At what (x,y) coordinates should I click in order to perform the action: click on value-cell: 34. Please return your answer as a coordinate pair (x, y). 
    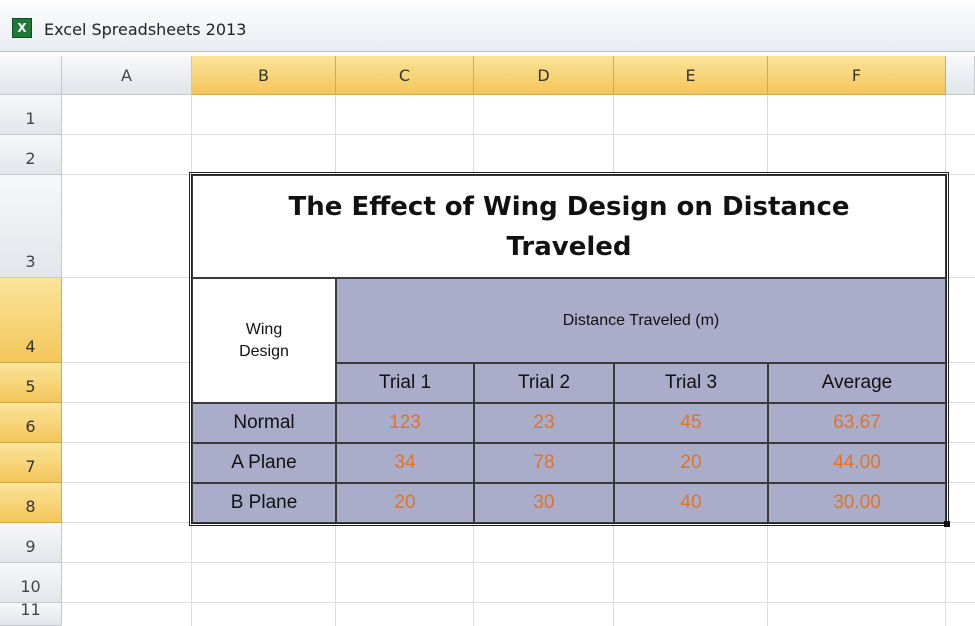
    Looking at the image, I should click on (405, 463).